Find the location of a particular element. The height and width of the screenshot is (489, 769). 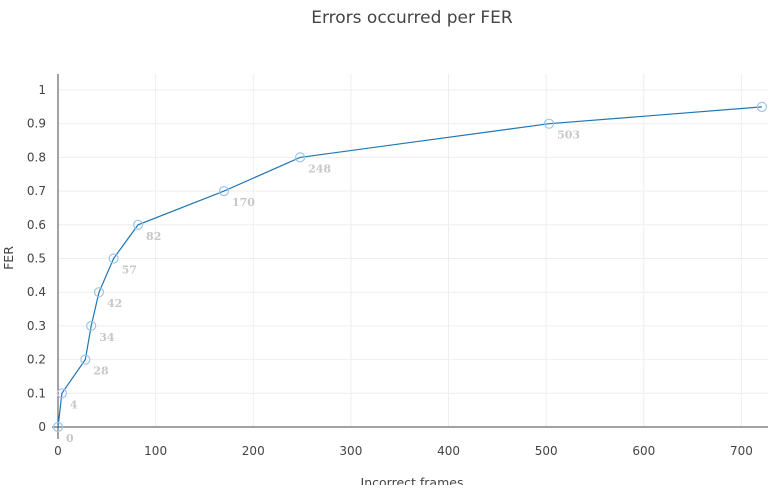

y-tick-label: 1 is located at coordinates (42, 90).